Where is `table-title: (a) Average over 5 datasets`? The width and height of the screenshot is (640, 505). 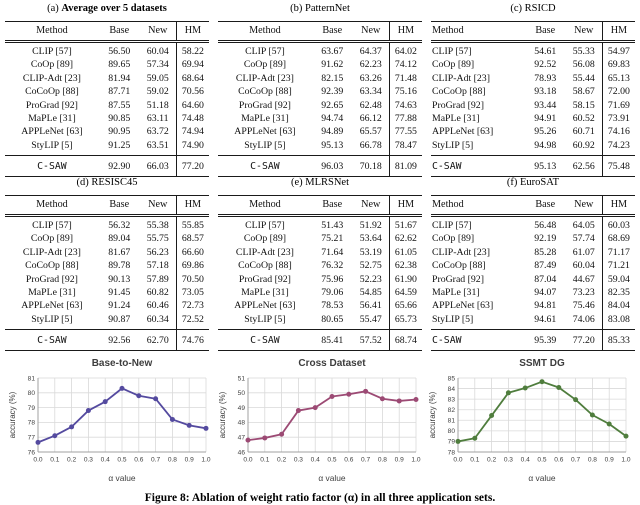
table-title: (a) Average over 5 datasets is located at coordinates (107, 8).